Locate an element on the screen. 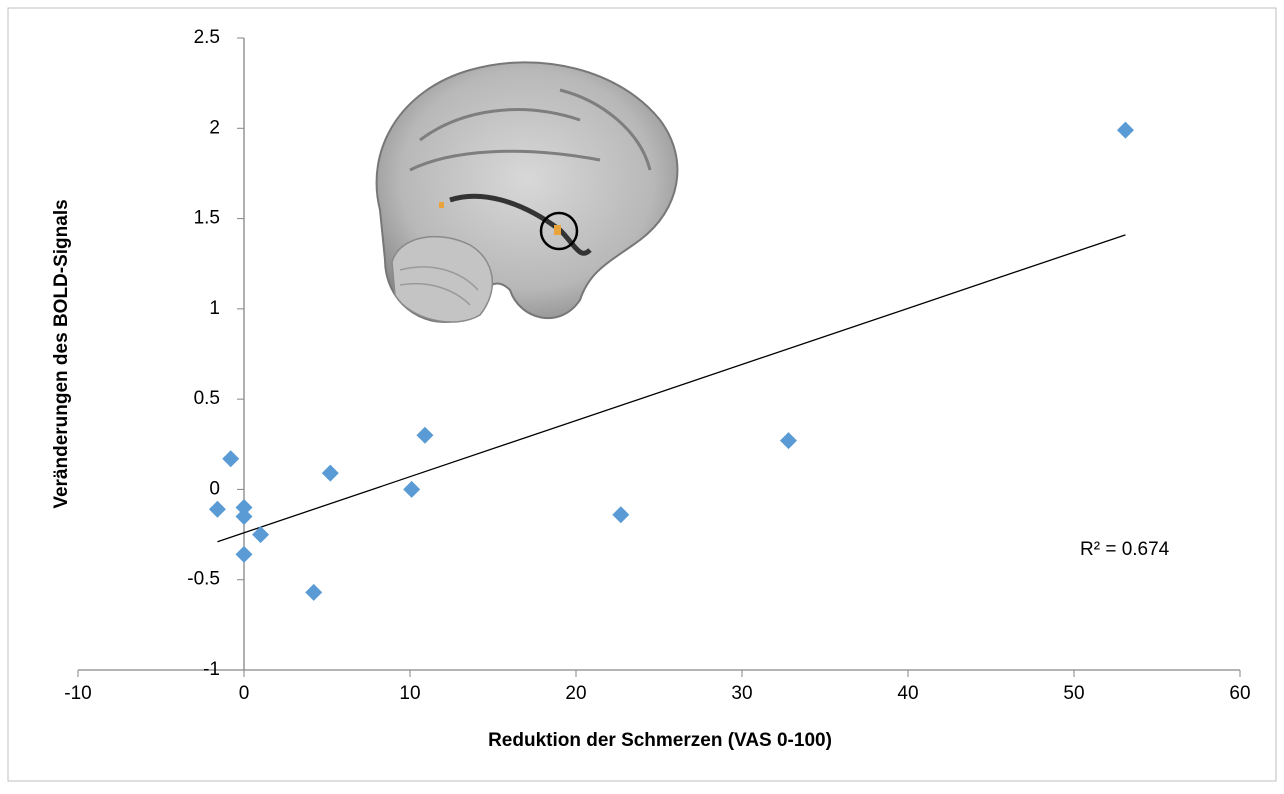 Image resolution: width=1284 pixels, height=794 pixels. x-tick-label: 10 is located at coordinates (409, 693).